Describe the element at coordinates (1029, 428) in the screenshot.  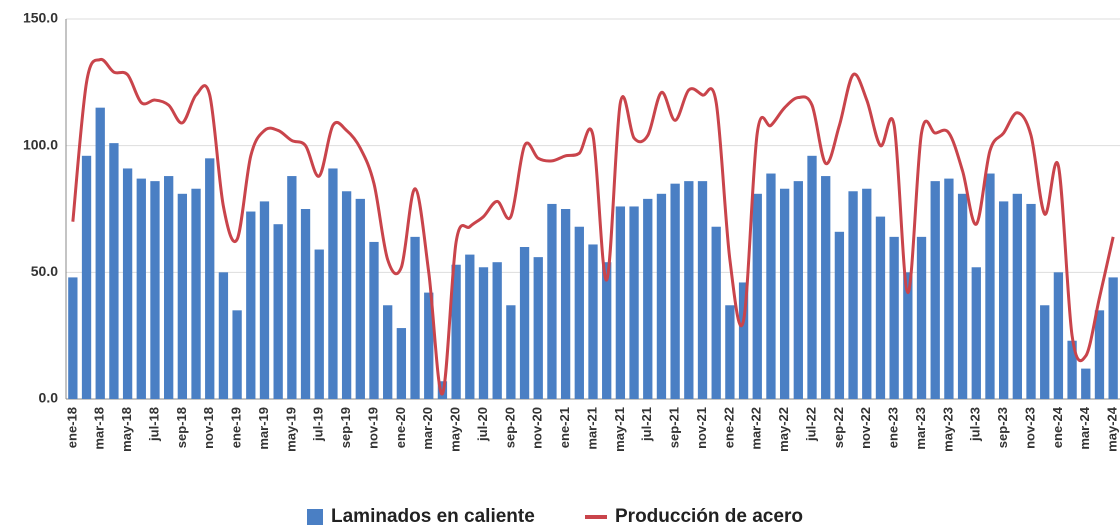
I see `x-tick-label: nov-23` at that location.